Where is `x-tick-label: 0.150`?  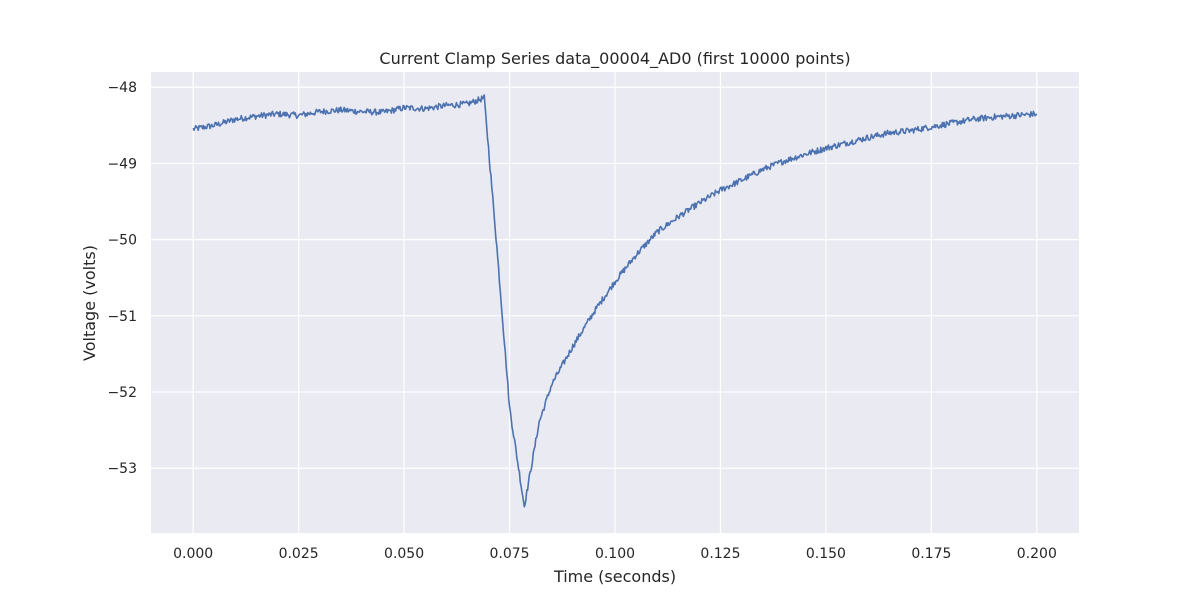
x-tick-label: 0.150 is located at coordinates (826, 554).